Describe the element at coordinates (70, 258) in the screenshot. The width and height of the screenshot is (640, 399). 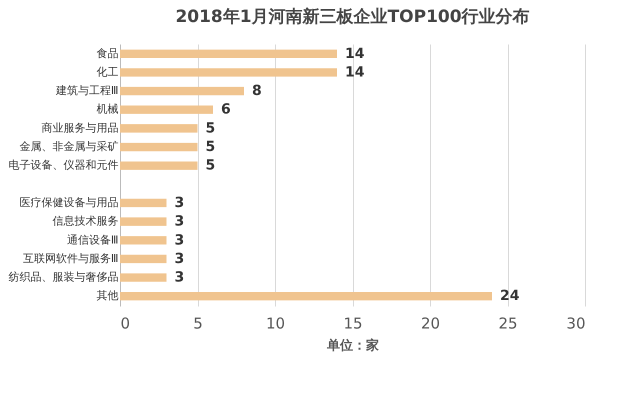
I see `y-tick-label: 互联网软件与服务Ⅲ` at that location.